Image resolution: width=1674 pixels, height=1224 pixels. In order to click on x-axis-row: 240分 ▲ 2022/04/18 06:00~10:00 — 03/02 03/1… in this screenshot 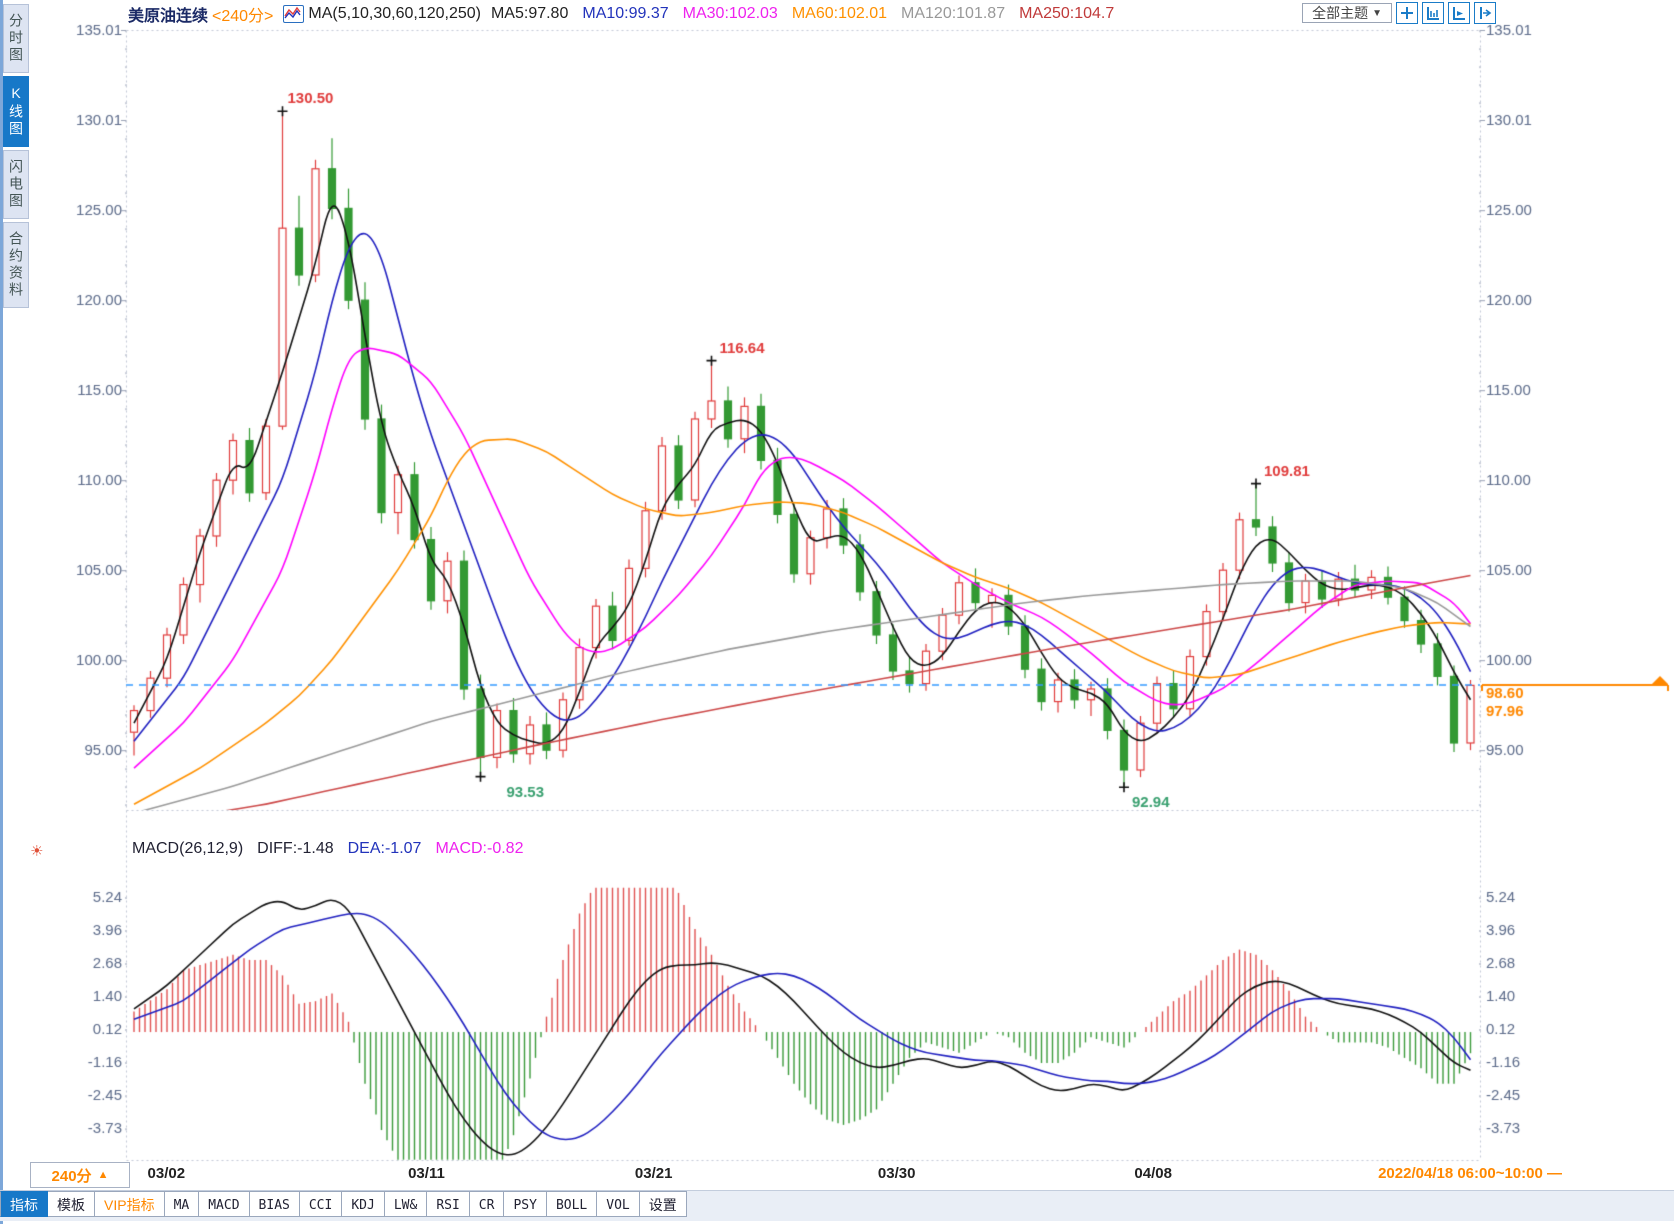, I will do `click(837, 1175)`.